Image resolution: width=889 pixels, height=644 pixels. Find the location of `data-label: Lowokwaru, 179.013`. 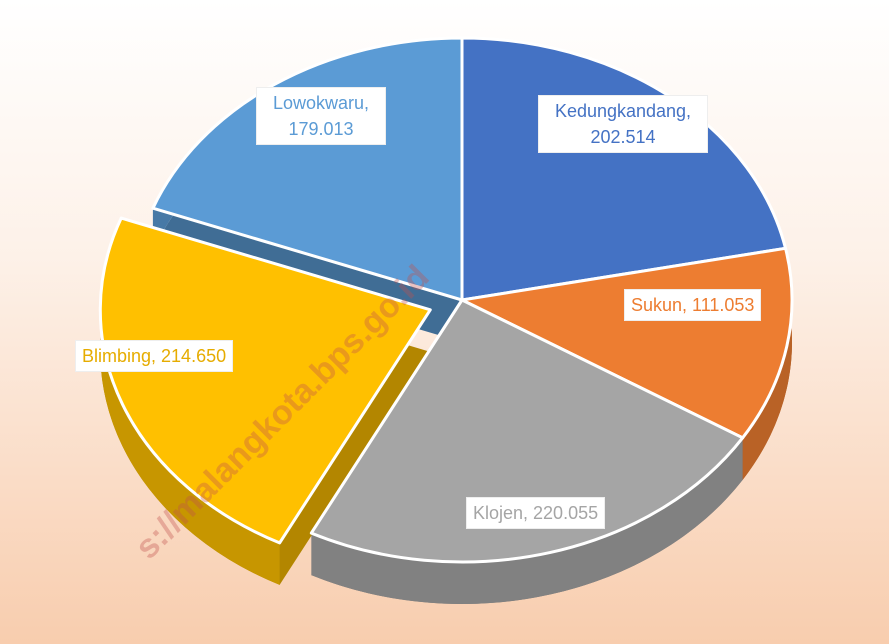

data-label: Lowokwaru, 179.013 is located at coordinates (321, 116).